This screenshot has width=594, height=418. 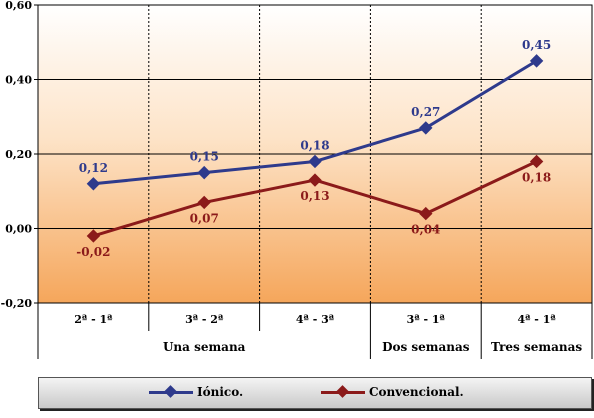 What do you see at coordinates (220, 392) in the screenshot?
I see `legend-label-ionico: Iónico.` at bounding box center [220, 392].